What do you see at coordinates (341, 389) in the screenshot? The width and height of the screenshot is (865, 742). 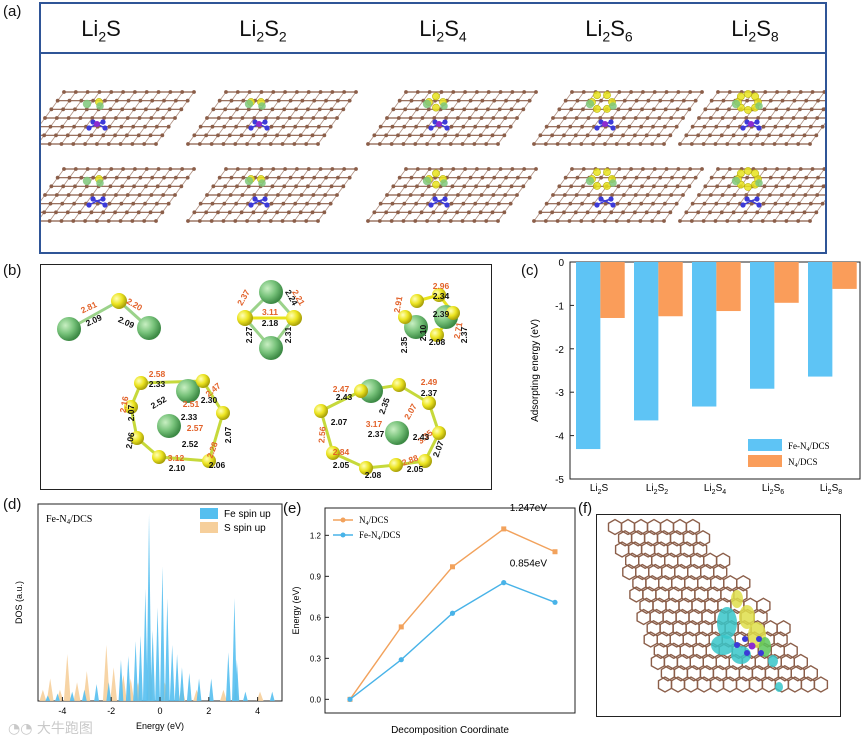 I see `bond-length-orange: 2.47` at bounding box center [341, 389].